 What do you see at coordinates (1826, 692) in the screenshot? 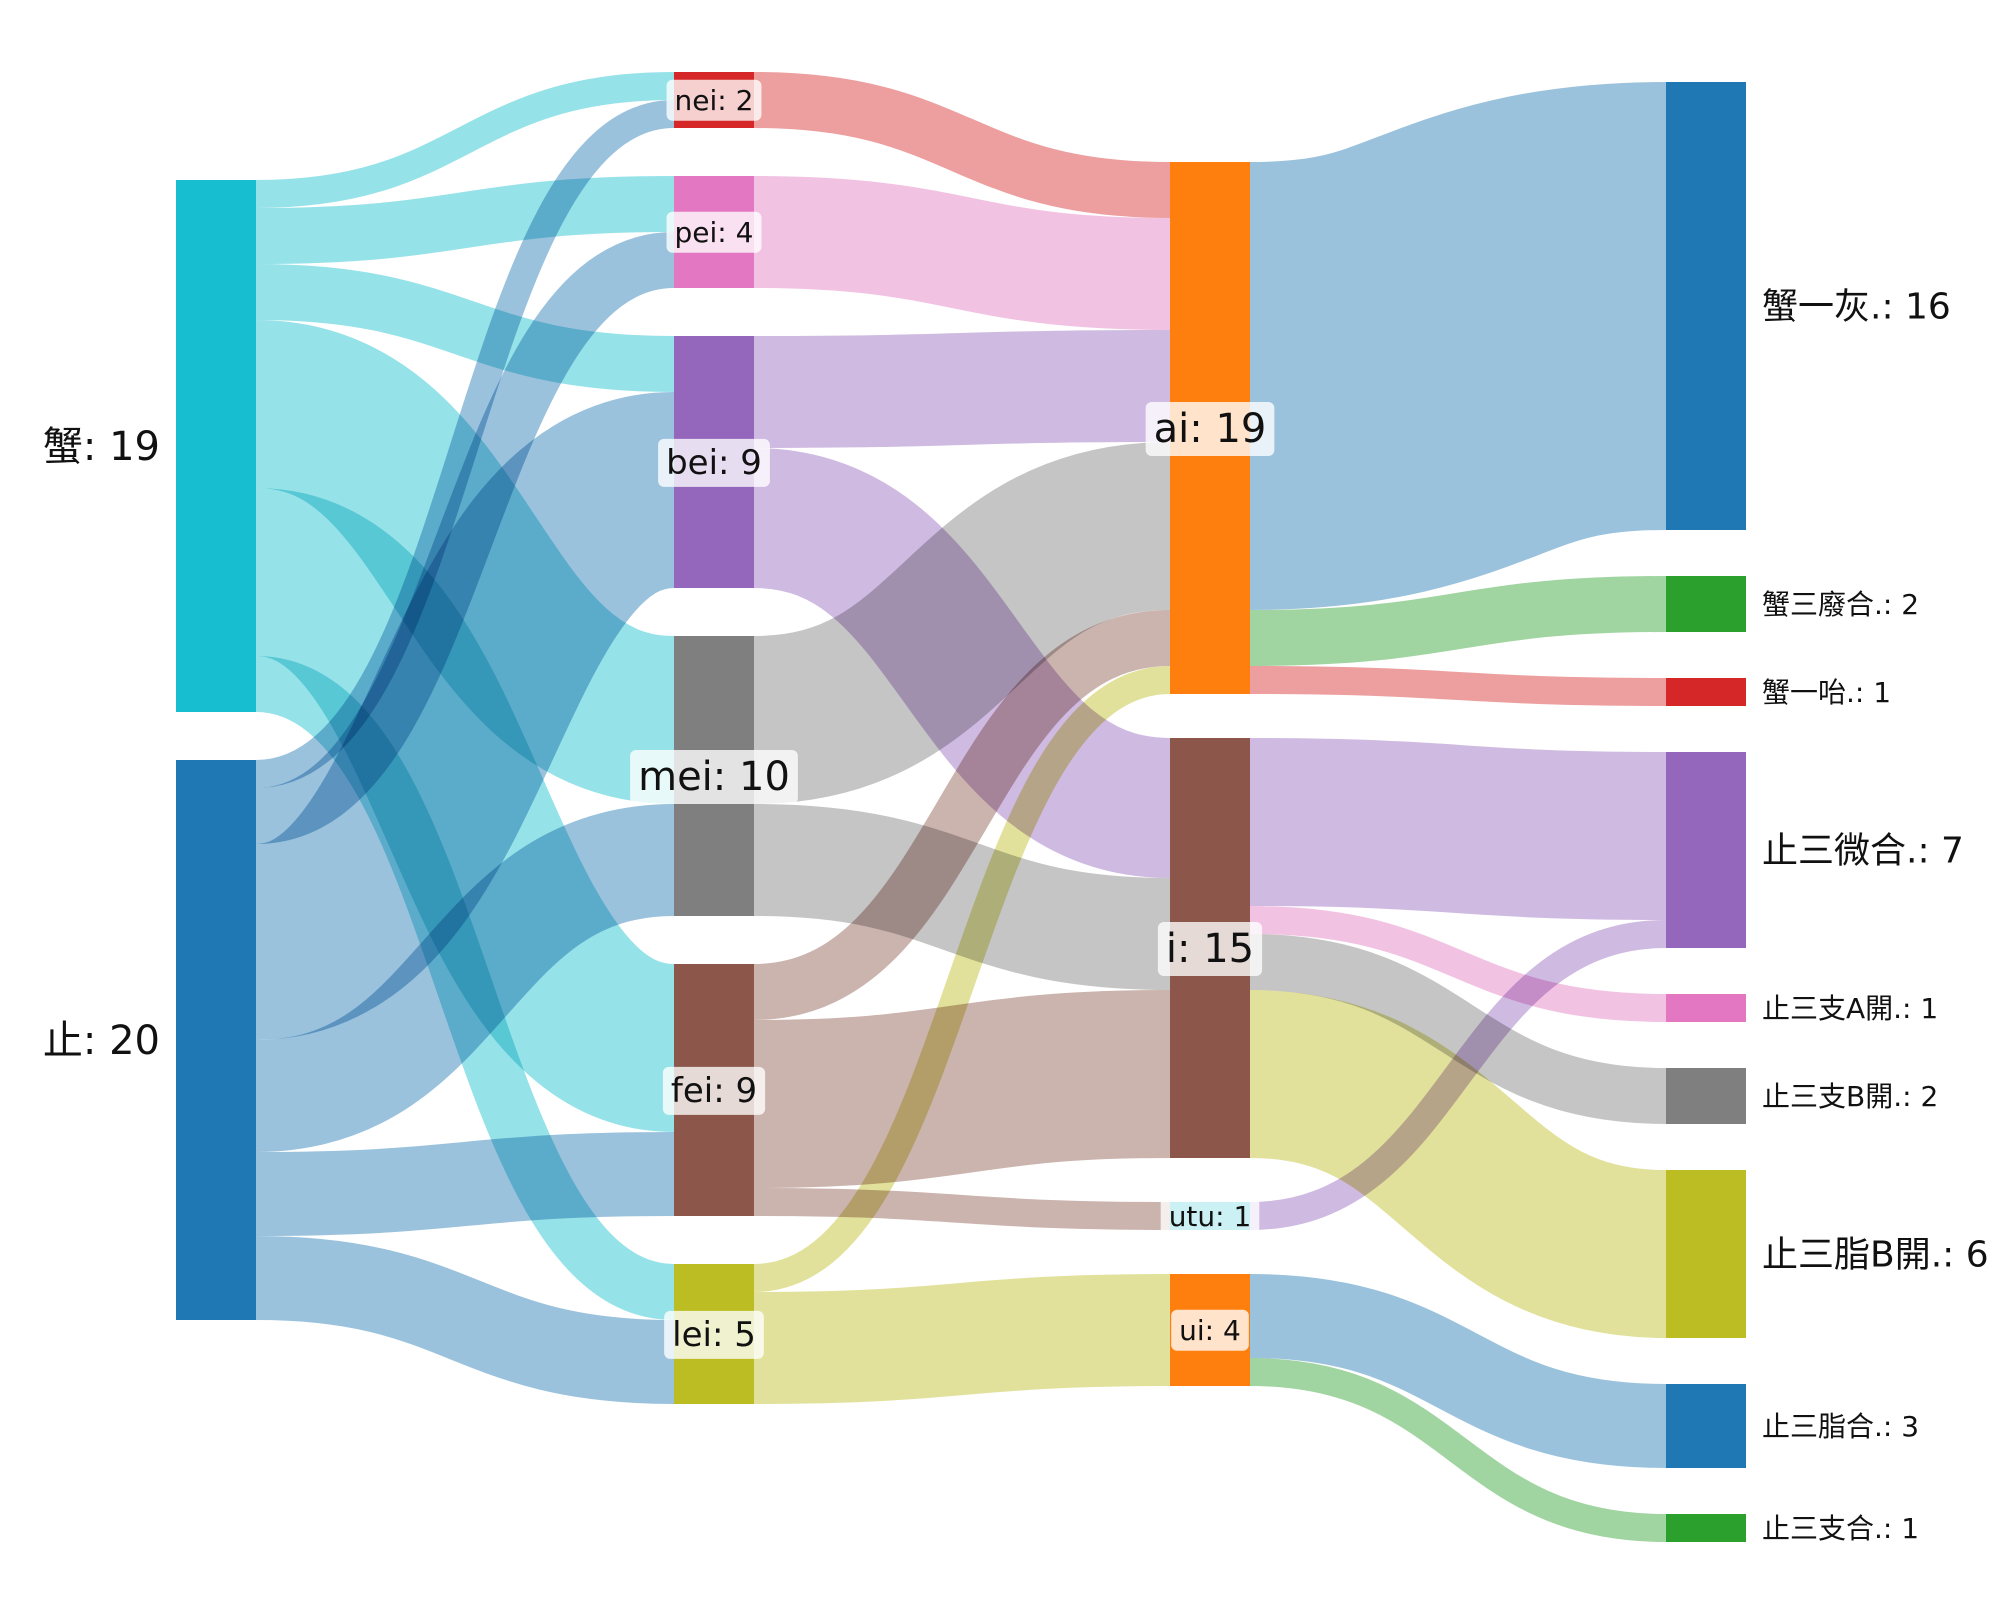
I see `node-label-xyha: 蟹一咍.: 1` at bounding box center [1826, 692].